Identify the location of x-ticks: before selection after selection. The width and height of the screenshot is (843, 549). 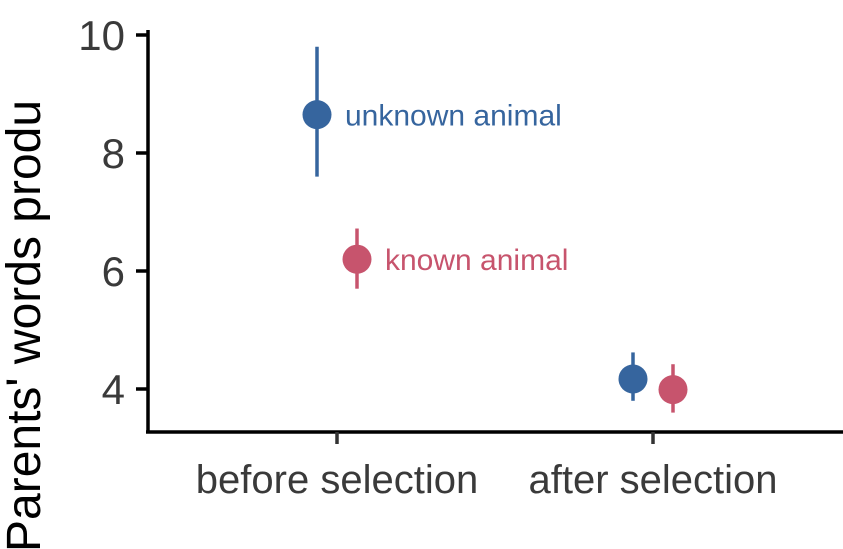
(487, 467).